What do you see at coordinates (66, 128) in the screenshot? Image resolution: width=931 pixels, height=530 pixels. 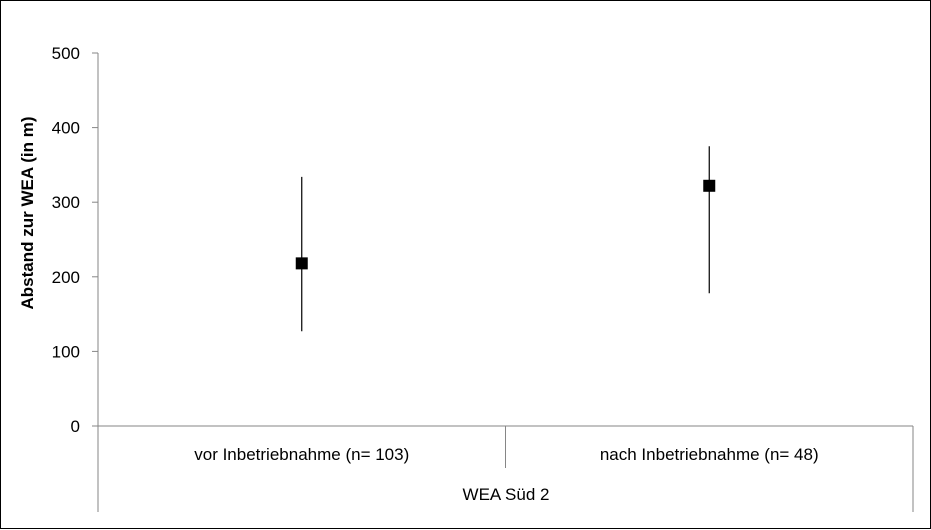 I see `y-tick-label: 400` at bounding box center [66, 128].